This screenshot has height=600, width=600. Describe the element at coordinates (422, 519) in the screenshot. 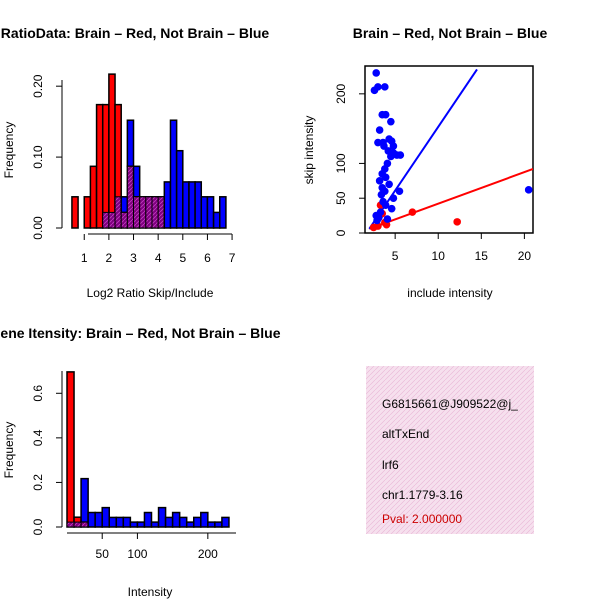

I see `info-pval: Pval: 2.000000` at that location.